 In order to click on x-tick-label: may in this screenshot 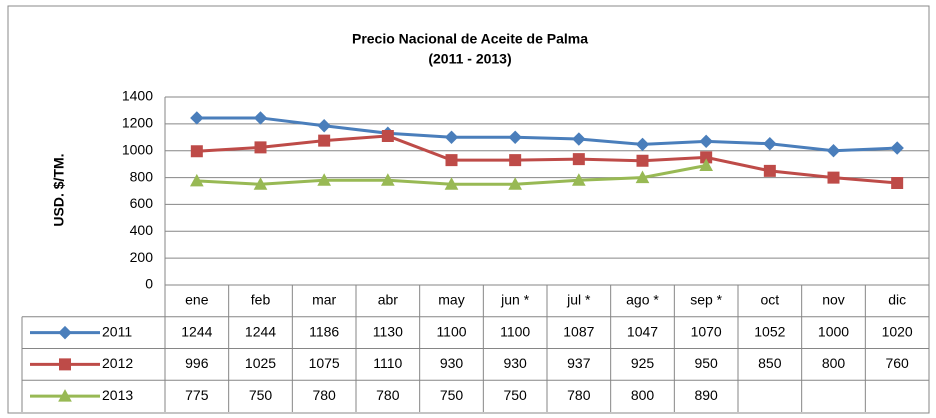, I will do `click(451, 300)`.